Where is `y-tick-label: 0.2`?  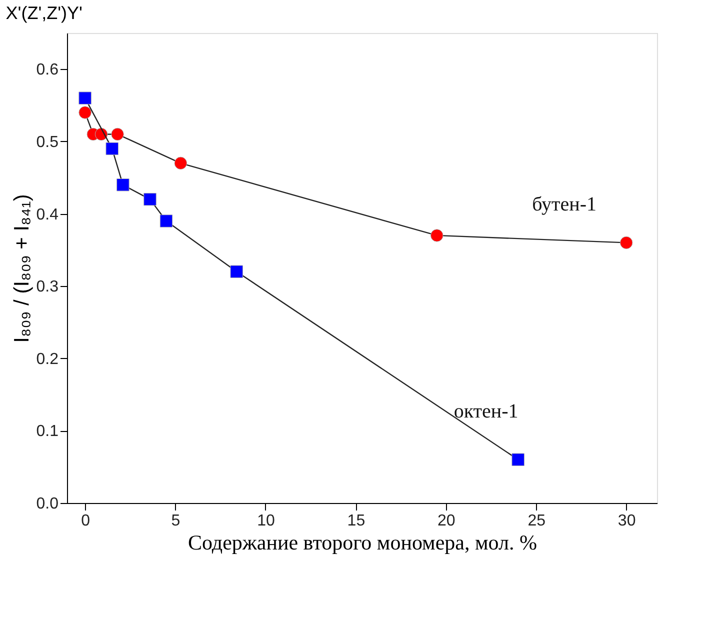
y-tick-label: 0.2 is located at coordinates (47, 359).